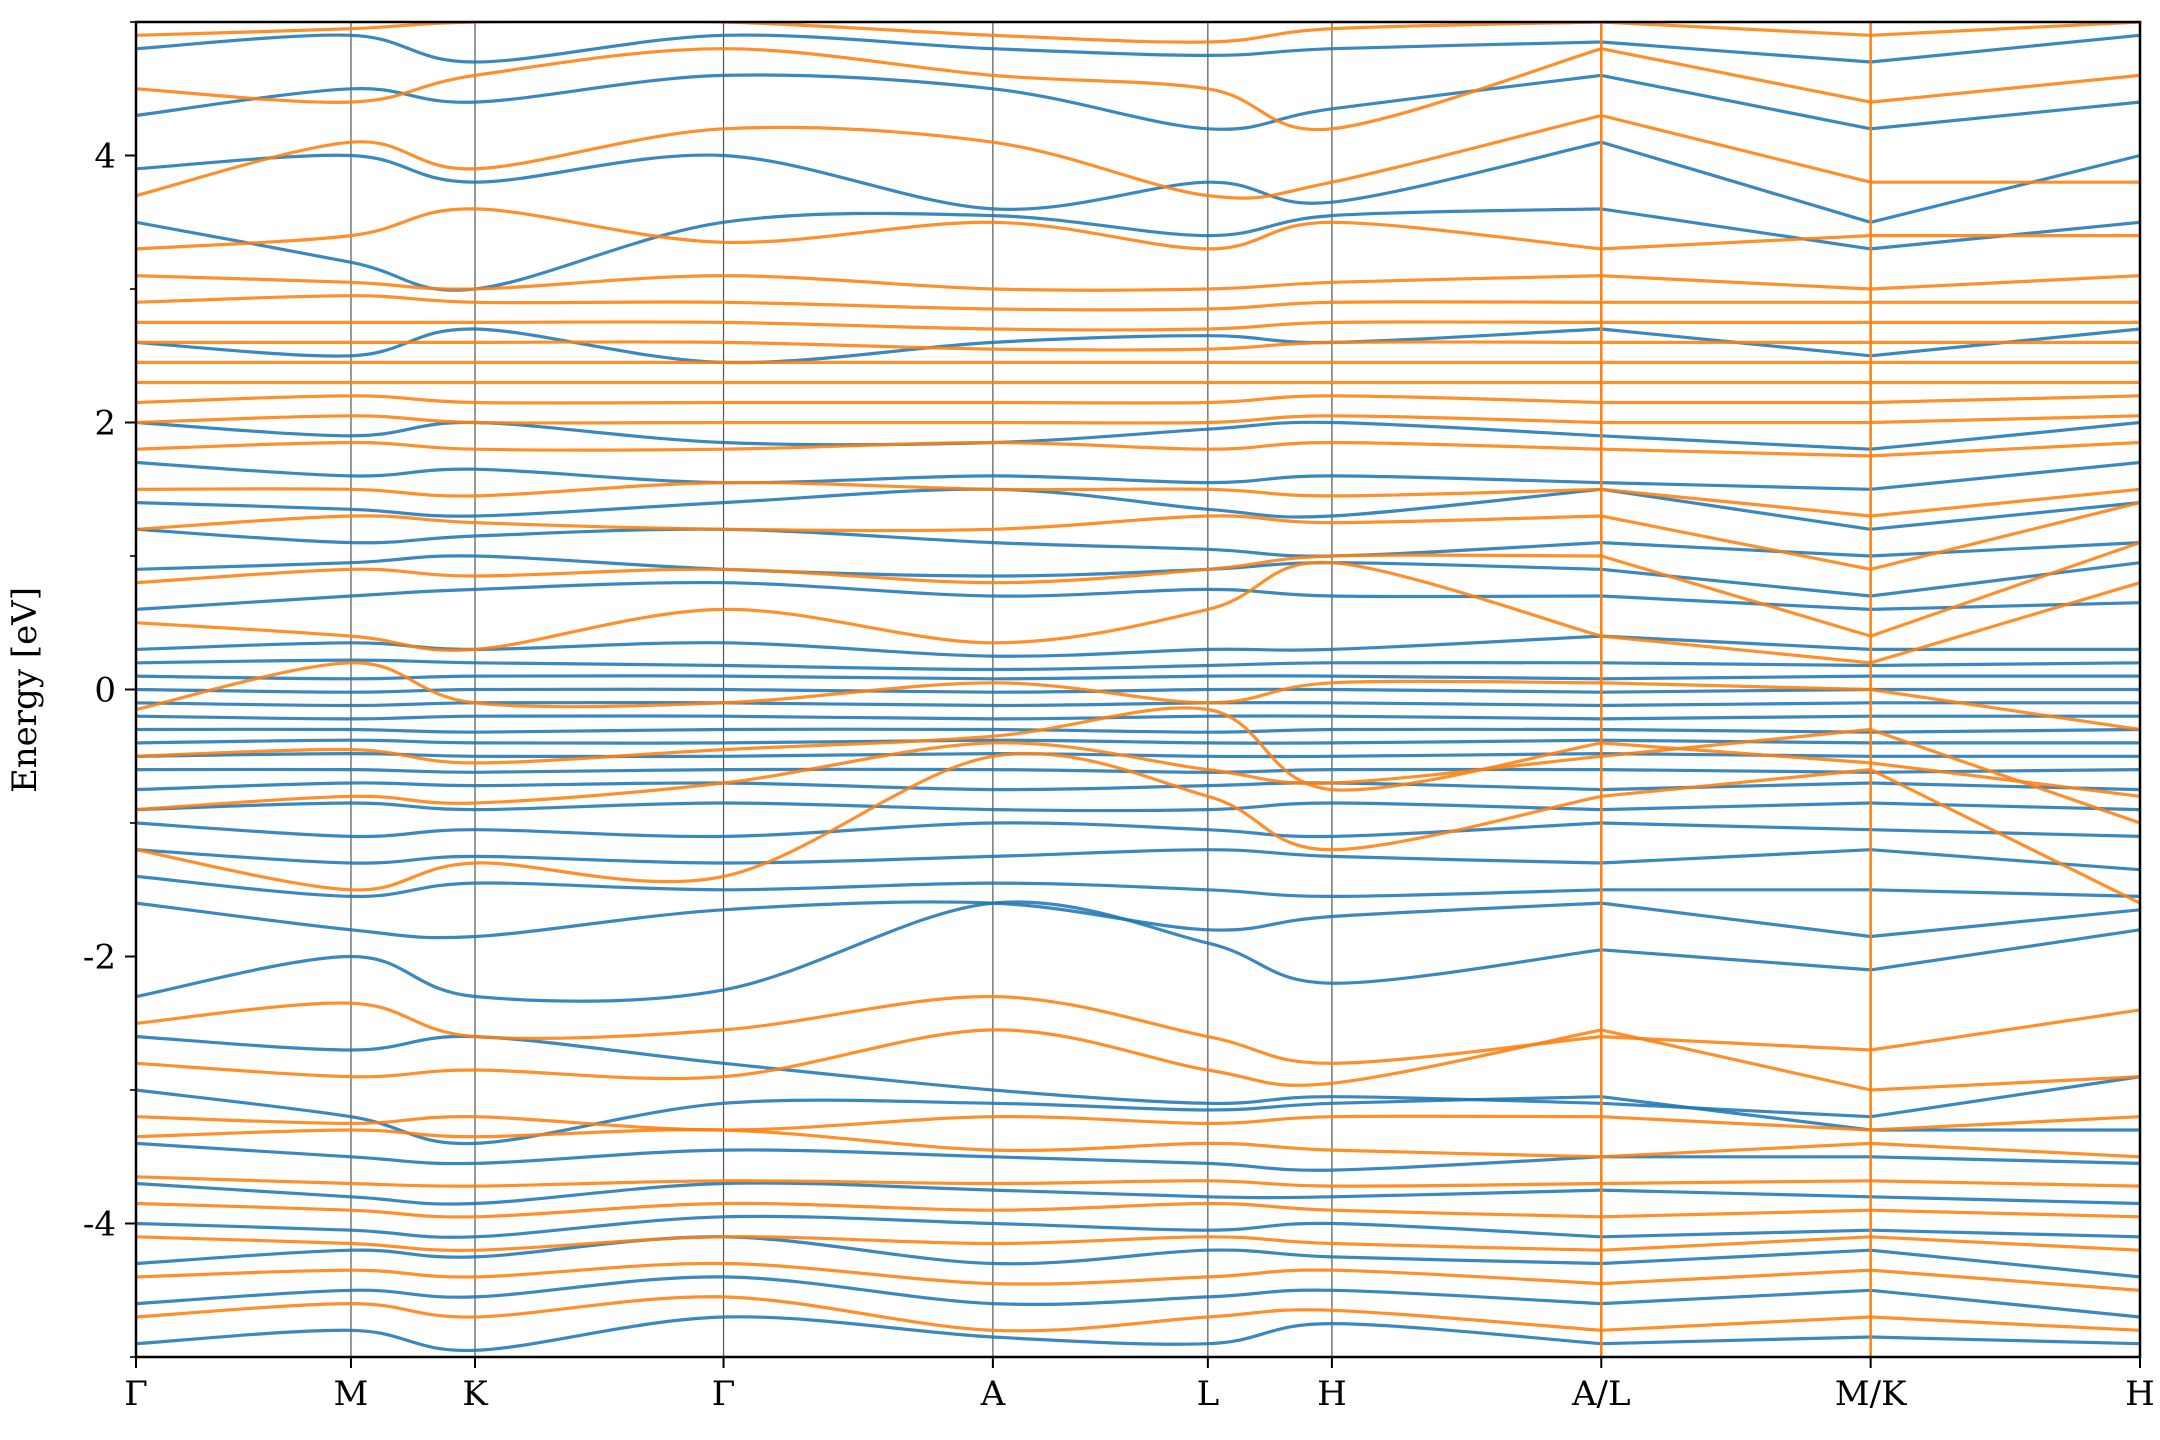  What do you see at coordinates (105, 691) in the screenshot?
I see `y-tick-label: 0` at bounding box center [105, 691].